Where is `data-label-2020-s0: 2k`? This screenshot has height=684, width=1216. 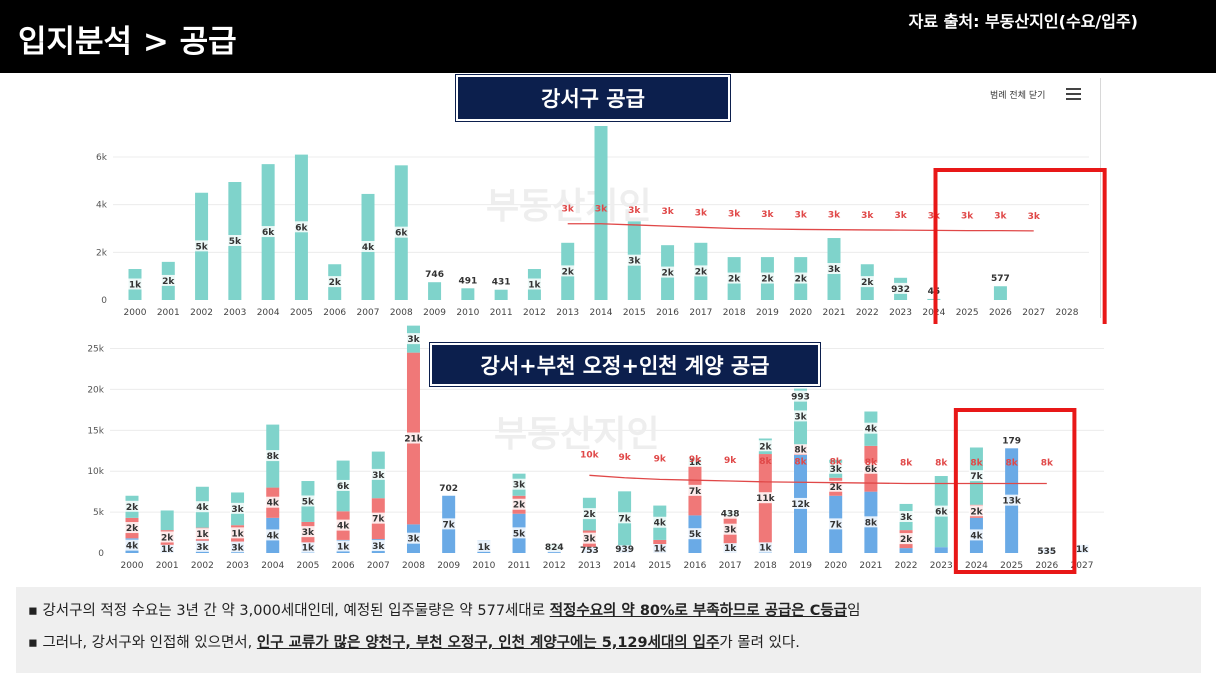
data-label-2020-s0: 2k is located at coordinates (801, 280).